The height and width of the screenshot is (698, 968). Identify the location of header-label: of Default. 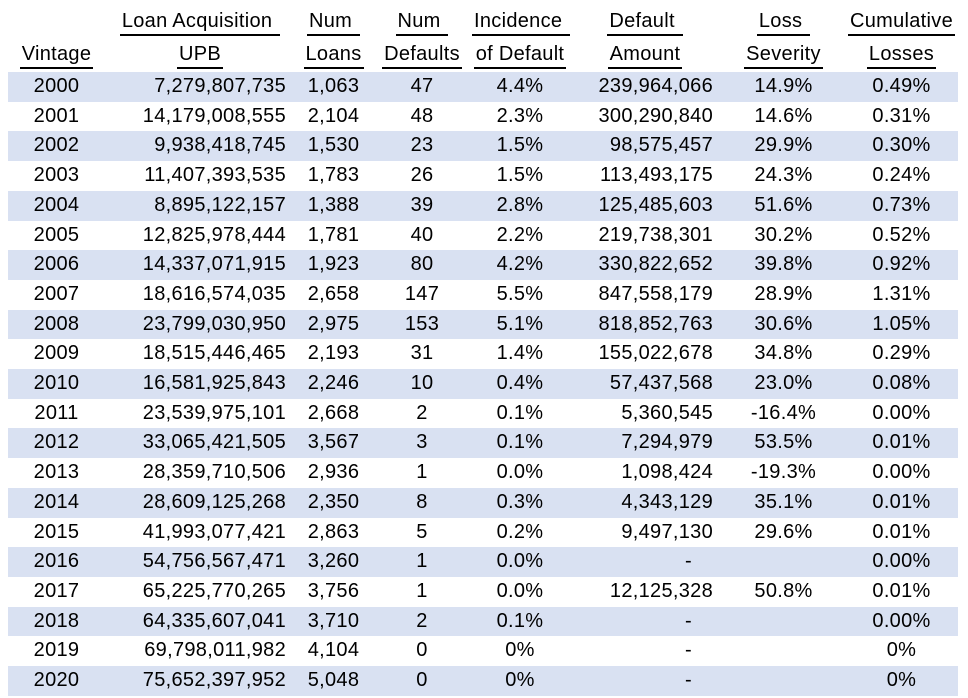
(520, 56).